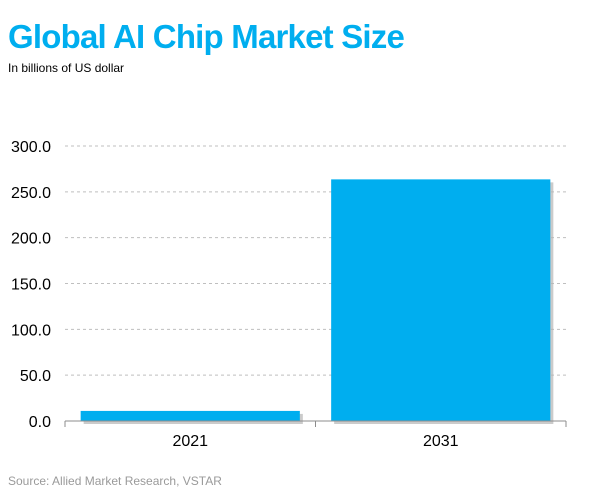 Image resolution: width=602 pixels, height=504 pixels. I want to click on y-tick-label: 100.0, so click(31, 330).